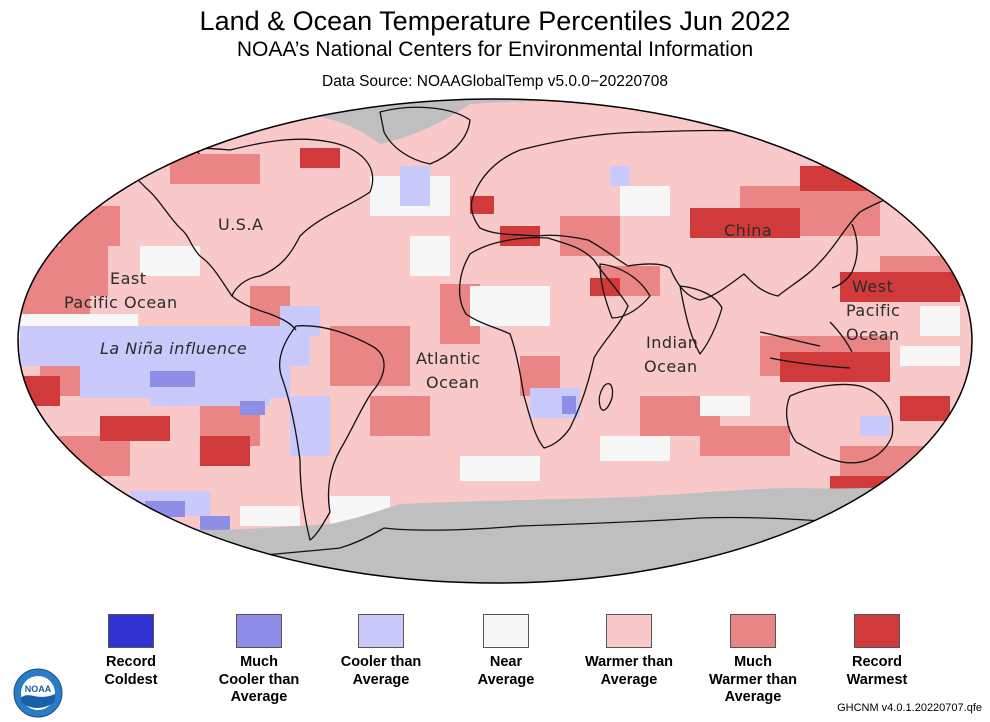 This screenshot has height=722, width=990. Describe the element at coordinates (839, 423) in the screenshot. I see `australia-outline` at that location.